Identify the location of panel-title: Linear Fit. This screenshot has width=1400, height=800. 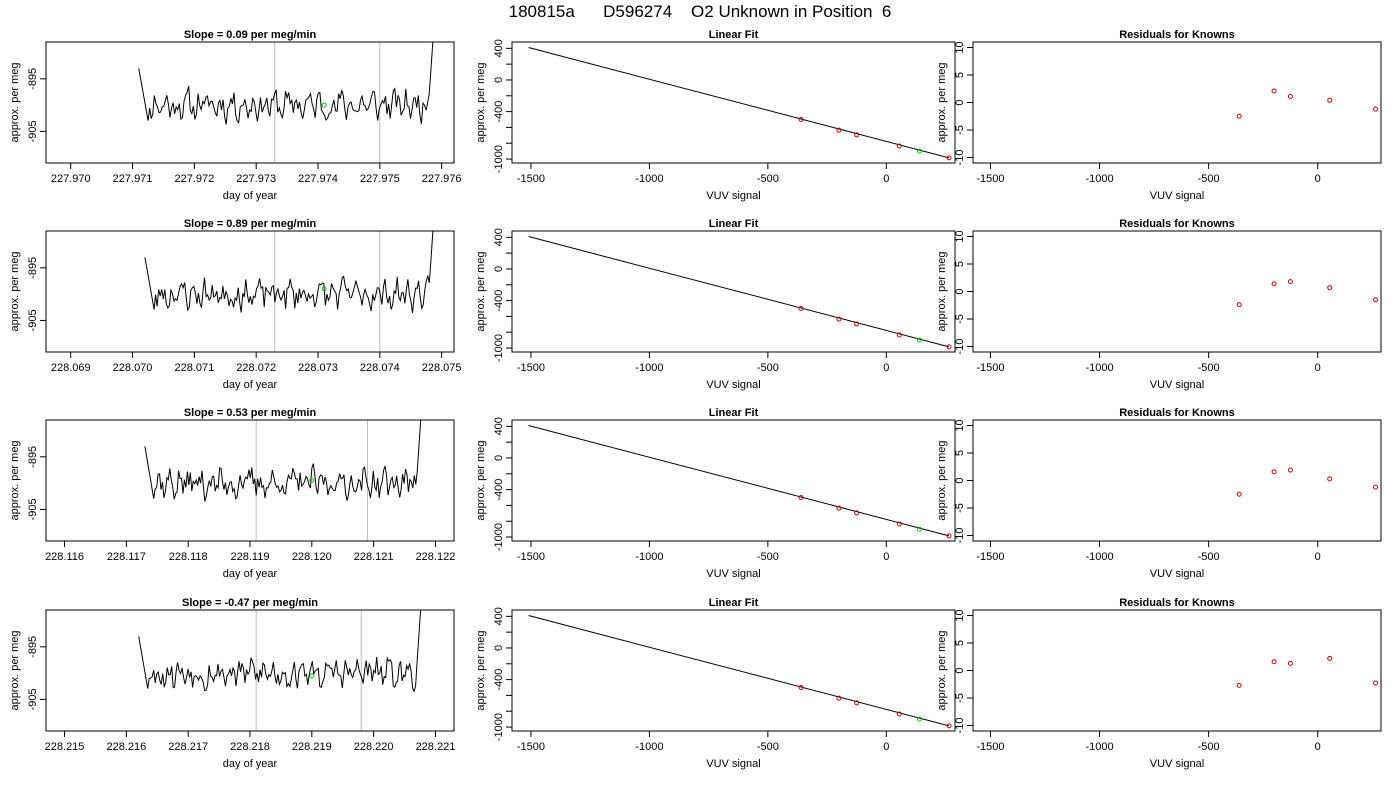
(734, 413).